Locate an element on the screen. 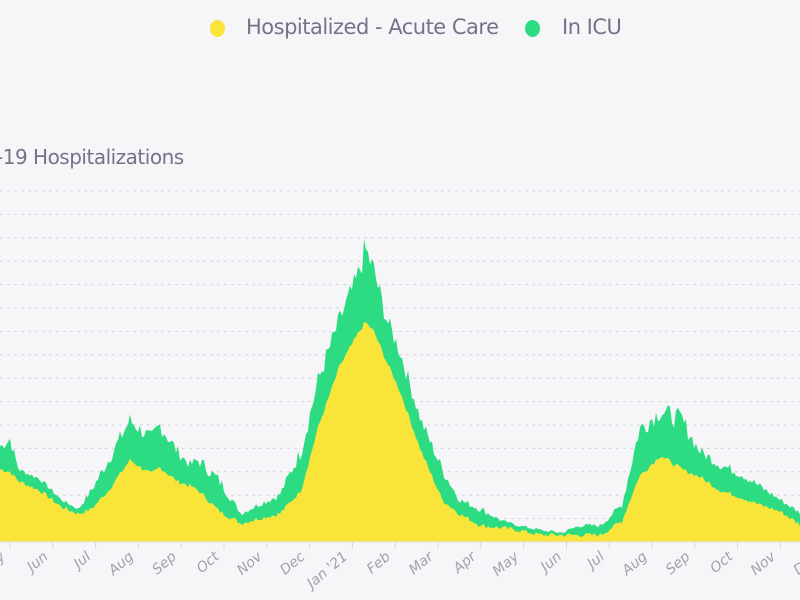 This screenshot has width=800, height=600. x-tick-label: Feb is located at coordinates (379, 563).